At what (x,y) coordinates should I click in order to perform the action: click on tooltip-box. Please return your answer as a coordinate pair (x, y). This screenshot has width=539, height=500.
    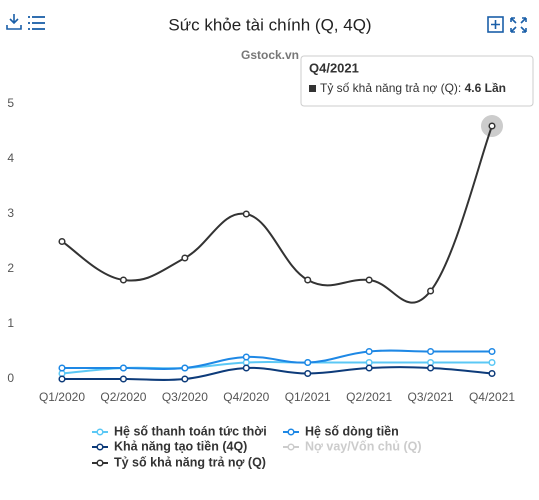
    Looking at the image, I should click on (417, 81).